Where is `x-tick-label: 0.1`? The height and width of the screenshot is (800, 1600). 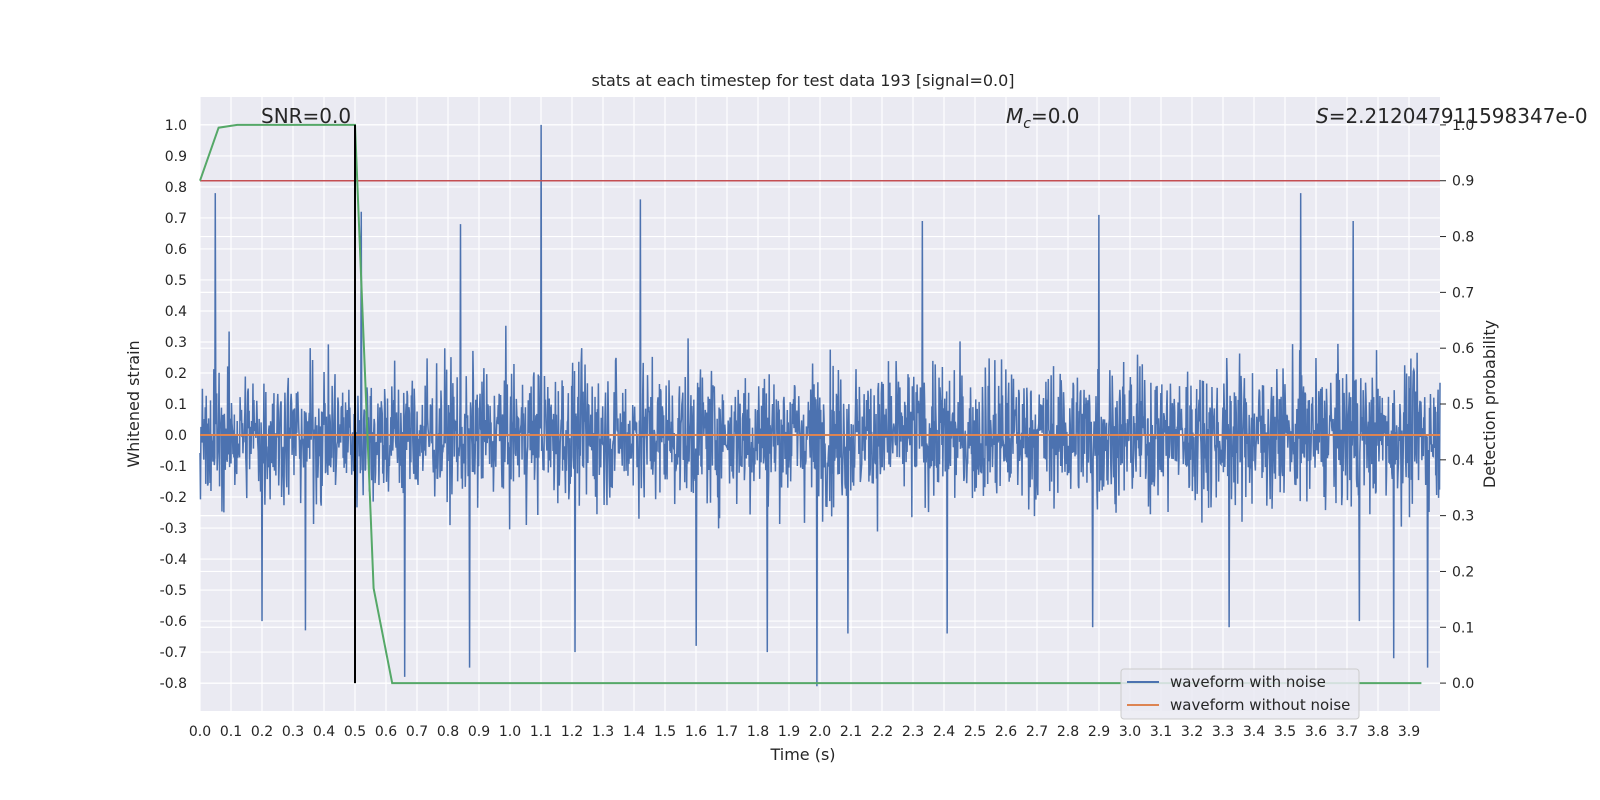
x-tick-label: 0.1 is located at coordinates (231, 732).